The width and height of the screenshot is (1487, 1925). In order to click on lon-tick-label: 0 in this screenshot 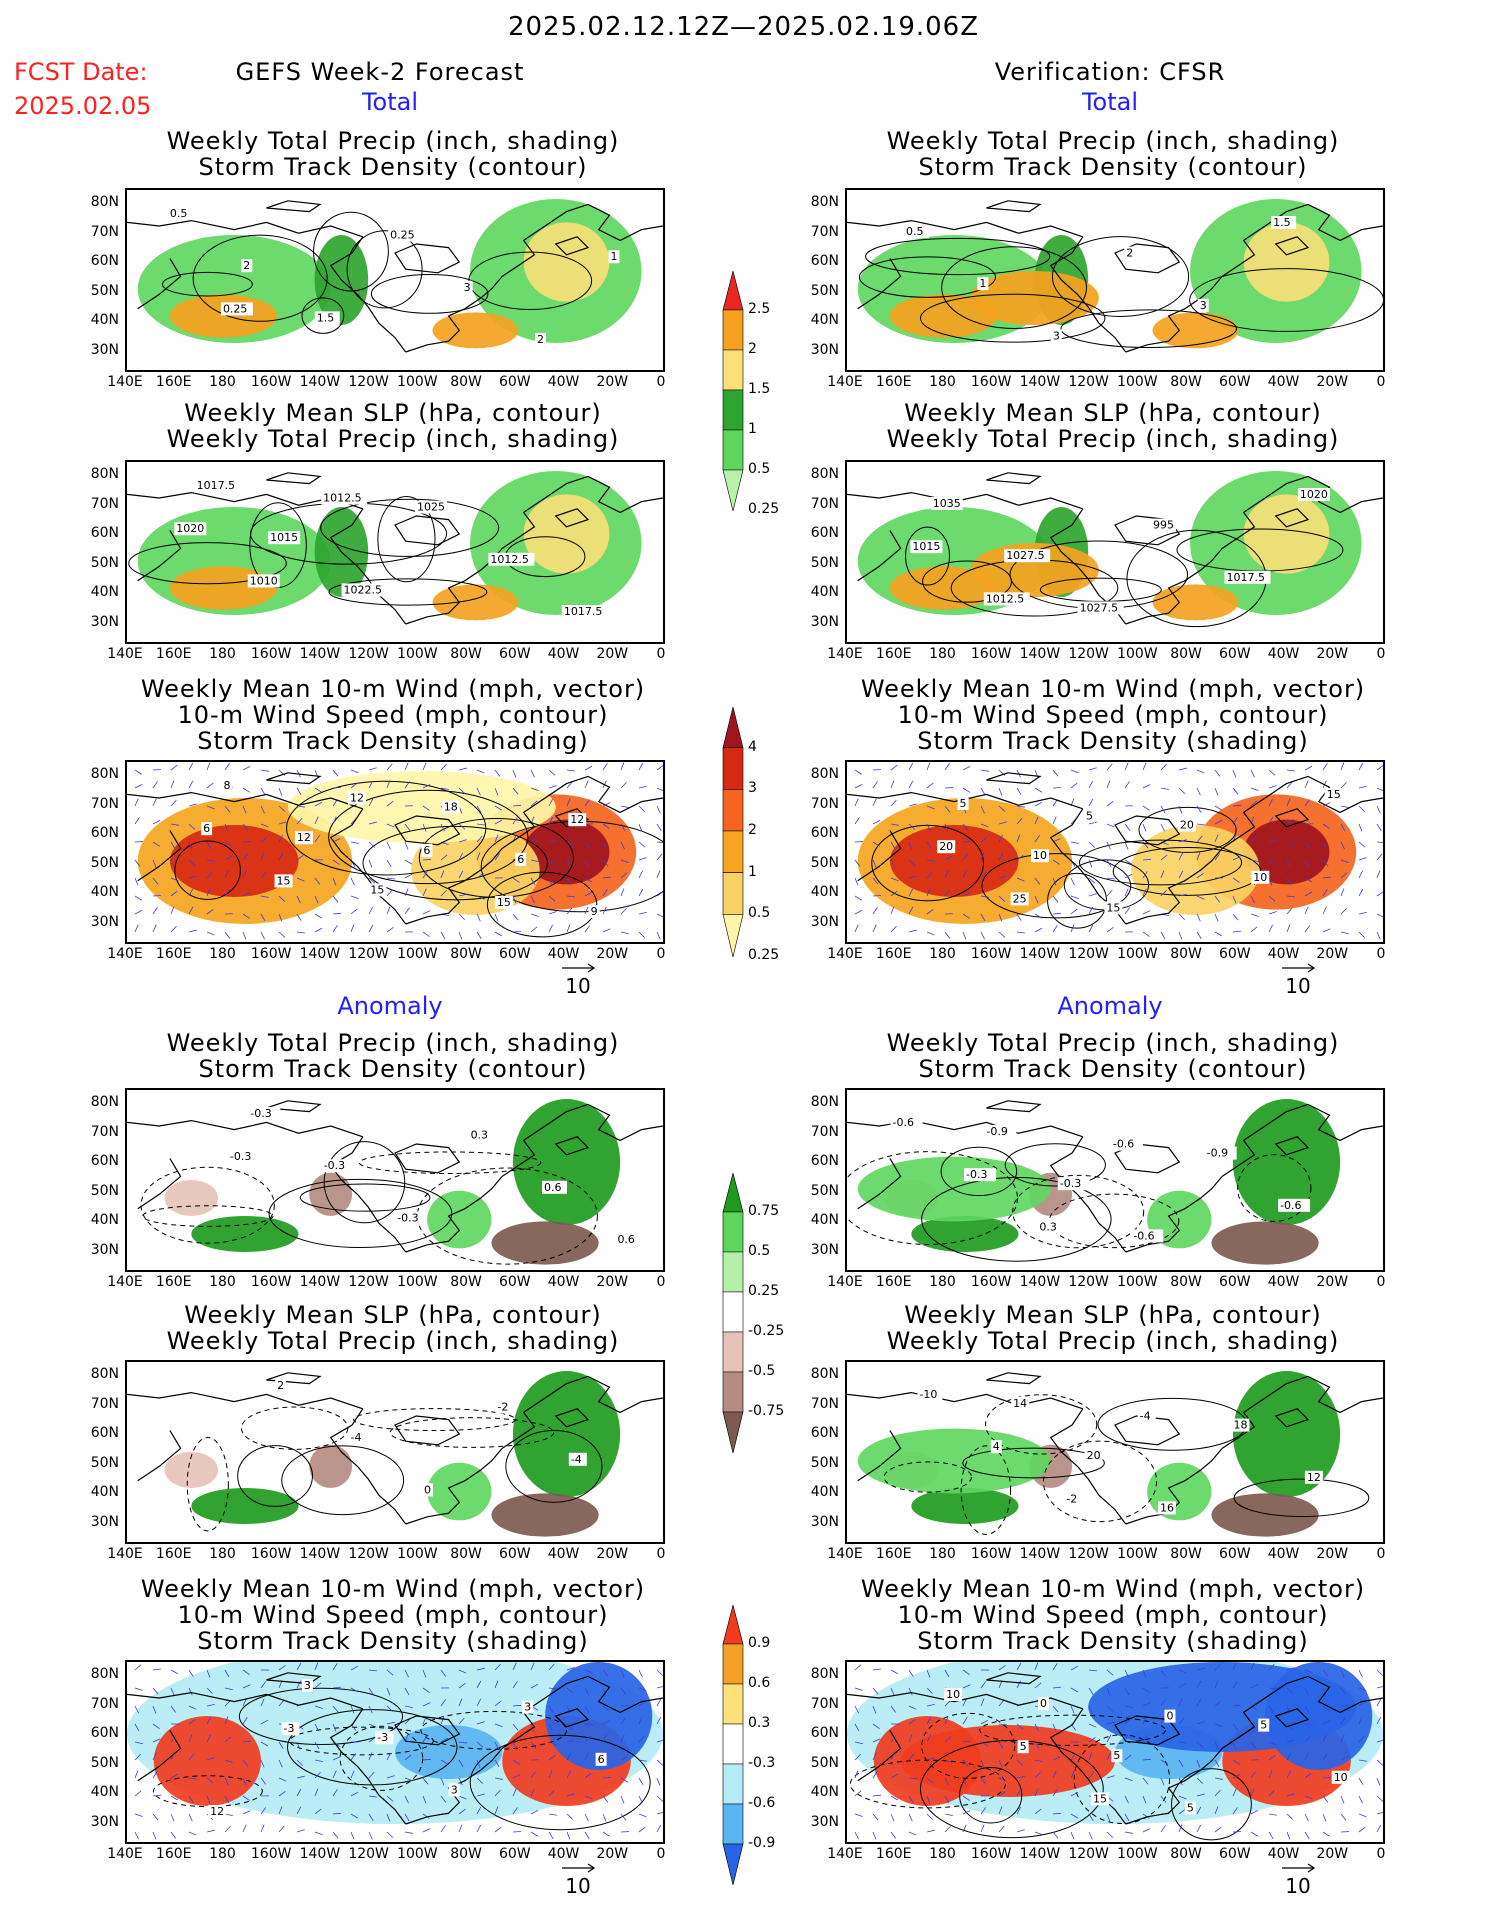, I will do `click(1381, 954)`.